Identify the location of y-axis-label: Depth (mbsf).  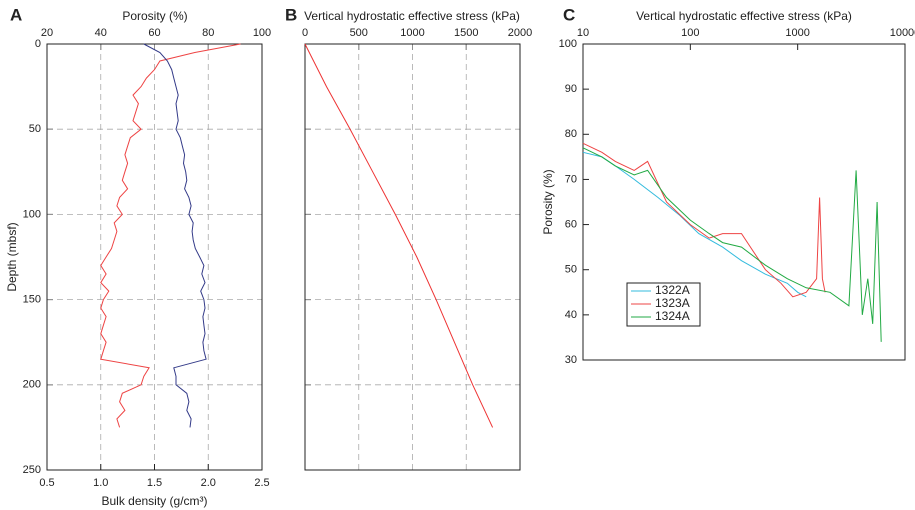
(12, 256).